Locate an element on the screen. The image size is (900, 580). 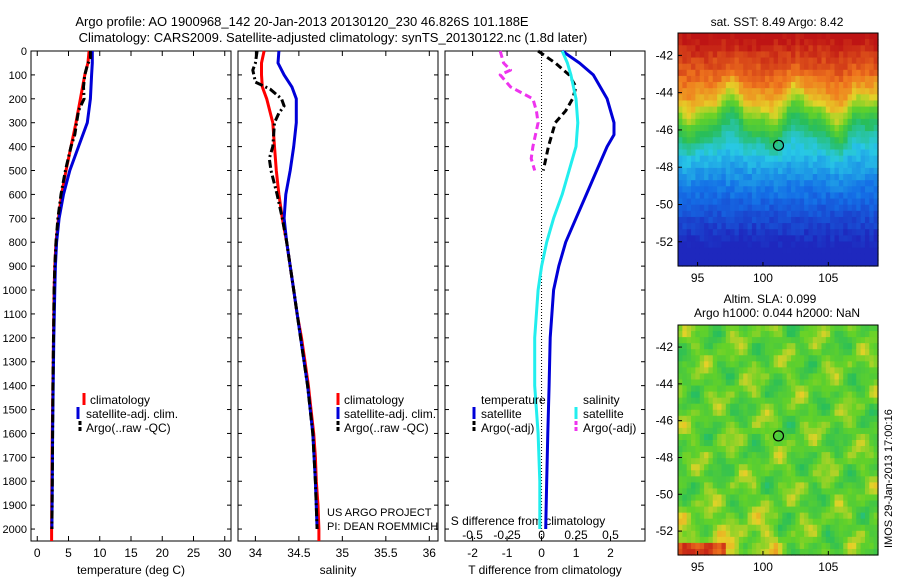
legend-label-argo: Argo(..raw -QC) is located at coordinates (128, 428).